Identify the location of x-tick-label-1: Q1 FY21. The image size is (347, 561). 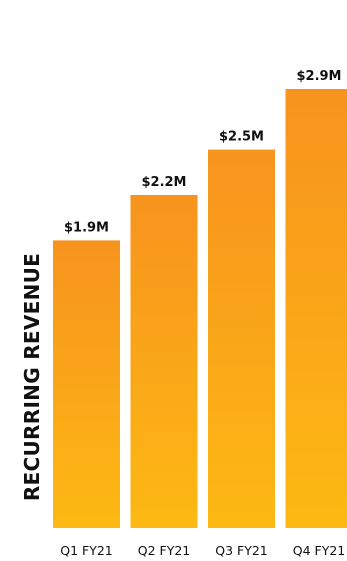
(86, 550).